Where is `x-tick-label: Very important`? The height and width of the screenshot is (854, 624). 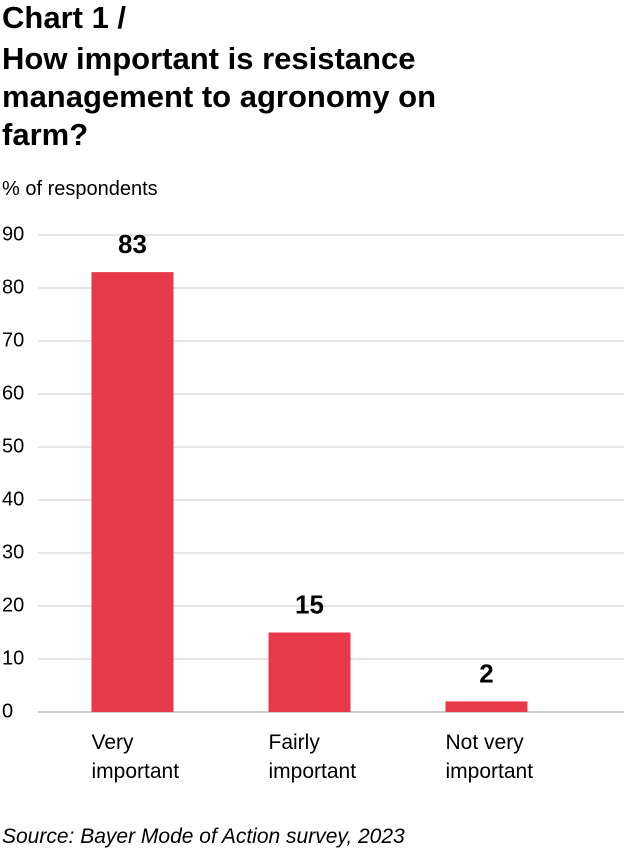
x-tick-label: Very important is located at coordinates (135, 757).